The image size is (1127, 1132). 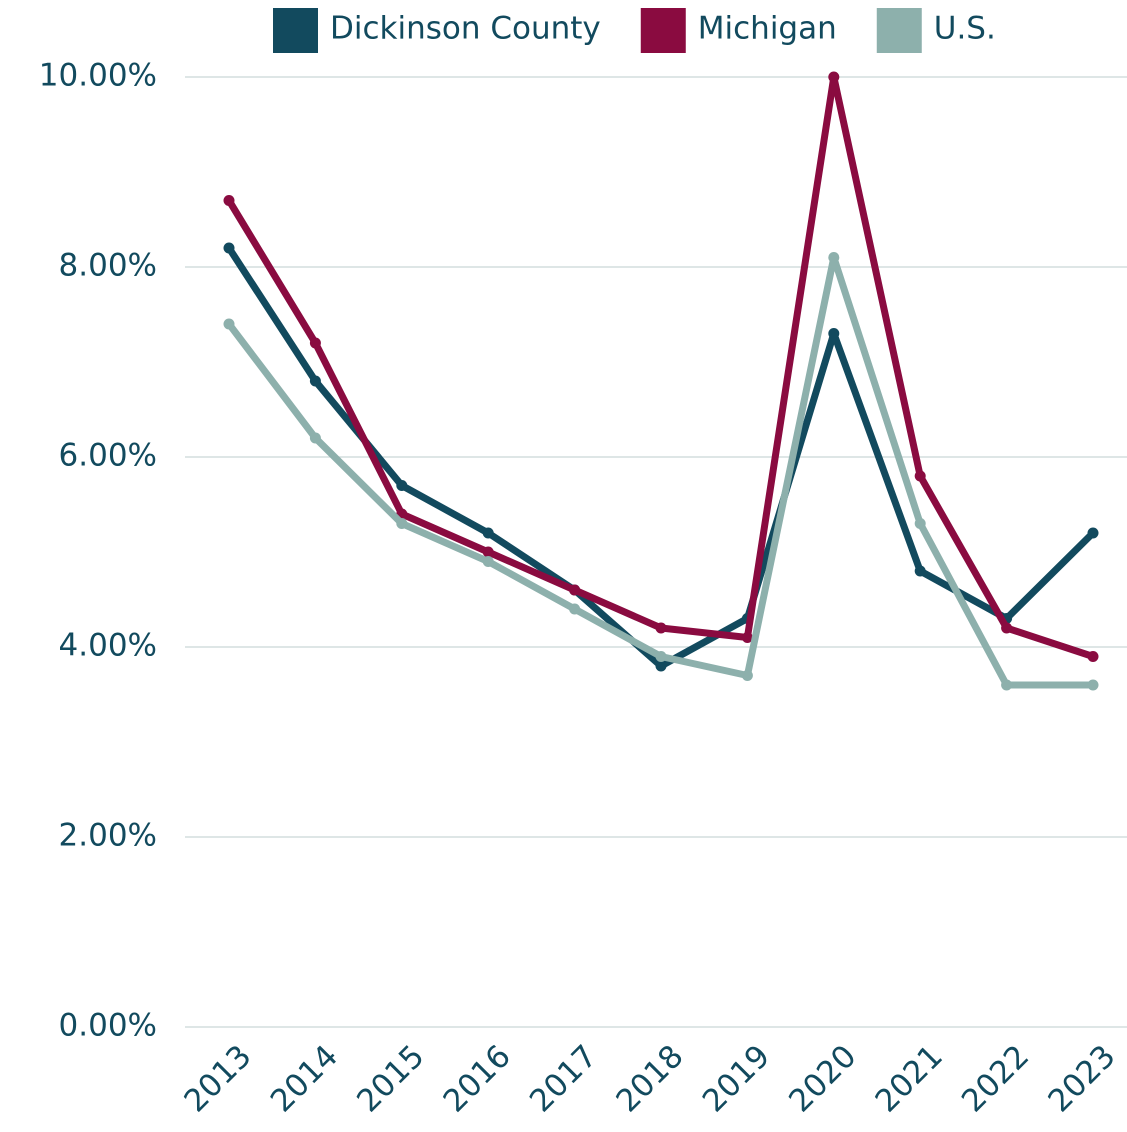 What do you see at coordinates (390, 1078) in the screenshot?
I see `x-tick-label: 2015` at bounding box center [390, 1078].